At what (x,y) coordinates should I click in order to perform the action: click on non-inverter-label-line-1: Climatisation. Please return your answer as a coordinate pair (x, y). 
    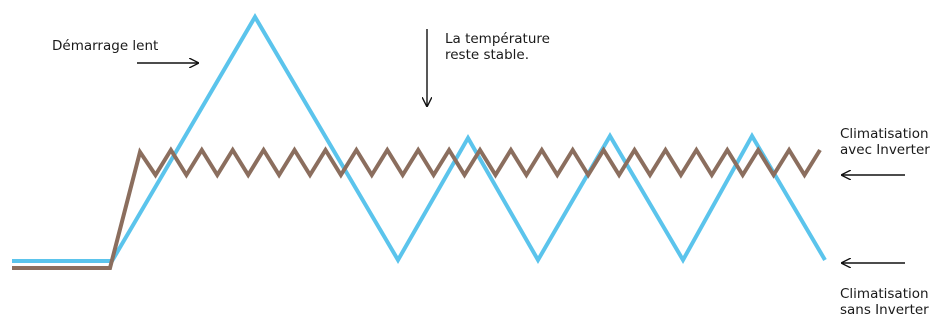
    Looking at the image, I should click on (884, 294).